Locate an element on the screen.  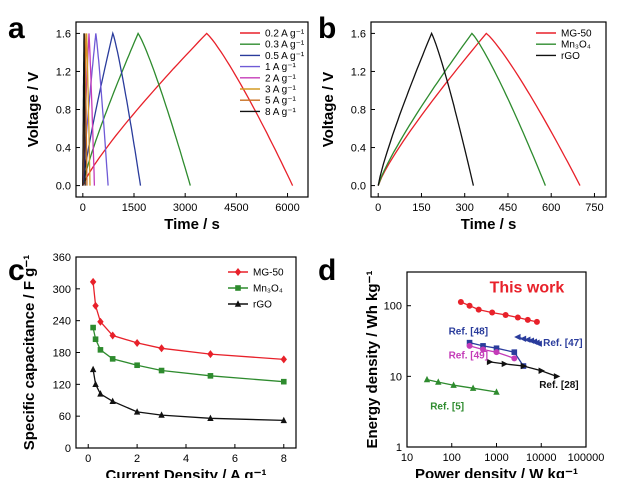
x-tick-label: 100000 is located at coordinates (586, 458).